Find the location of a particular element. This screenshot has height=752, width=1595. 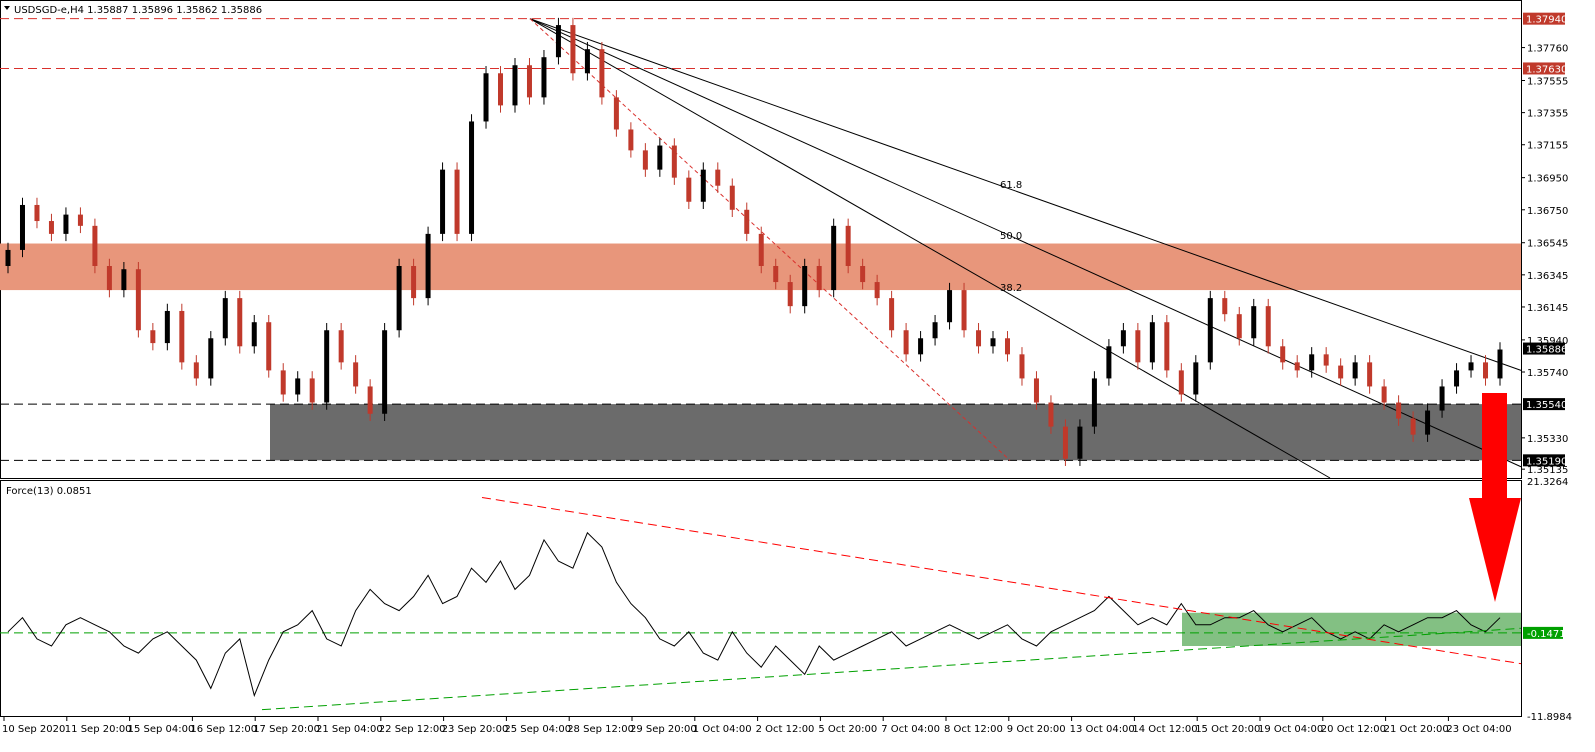

fib-label-382: 38.2 is located at coordinates (1011, 288).